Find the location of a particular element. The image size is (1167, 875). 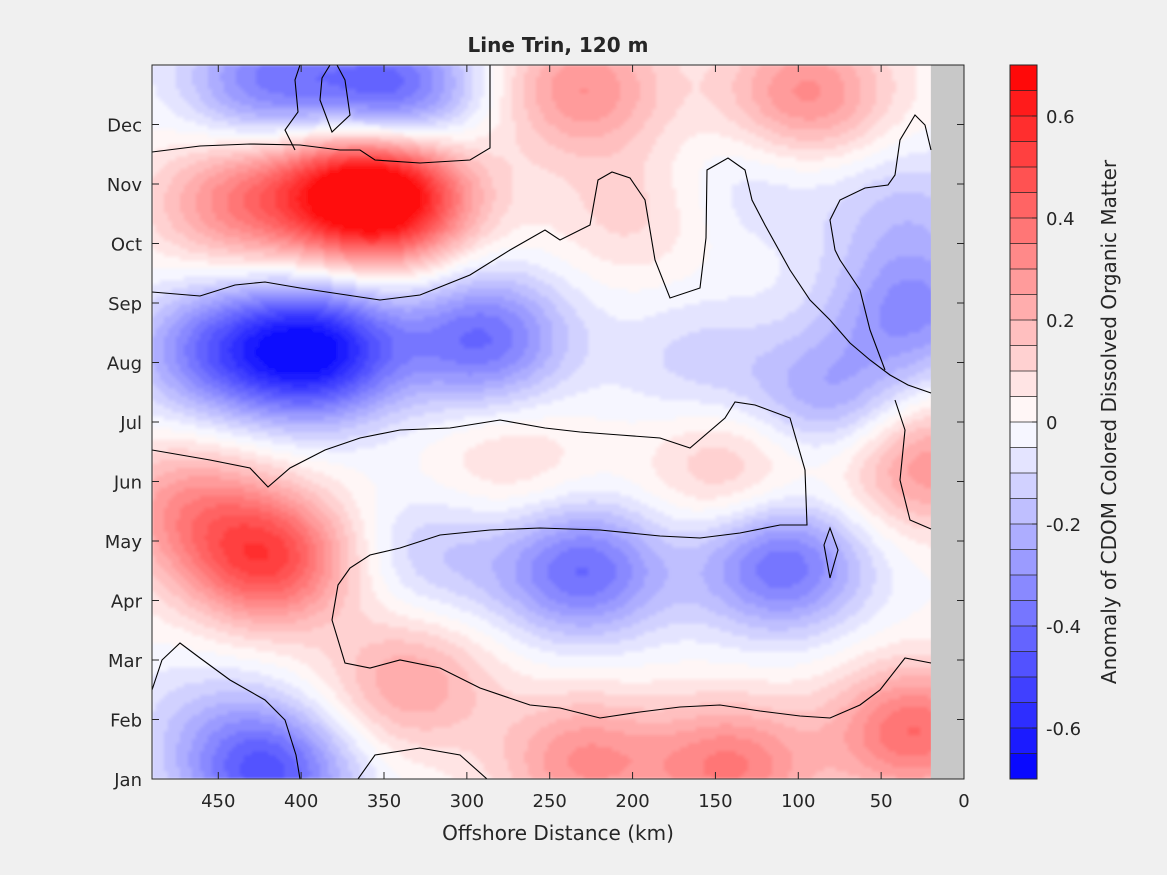

y-tick-label: May is located at coordinates (124, 542).